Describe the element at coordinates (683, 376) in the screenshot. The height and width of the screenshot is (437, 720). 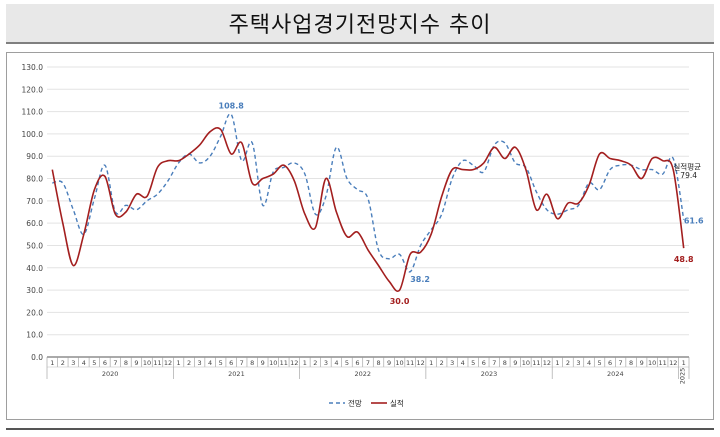
I see `year-label: 2025` at that location.